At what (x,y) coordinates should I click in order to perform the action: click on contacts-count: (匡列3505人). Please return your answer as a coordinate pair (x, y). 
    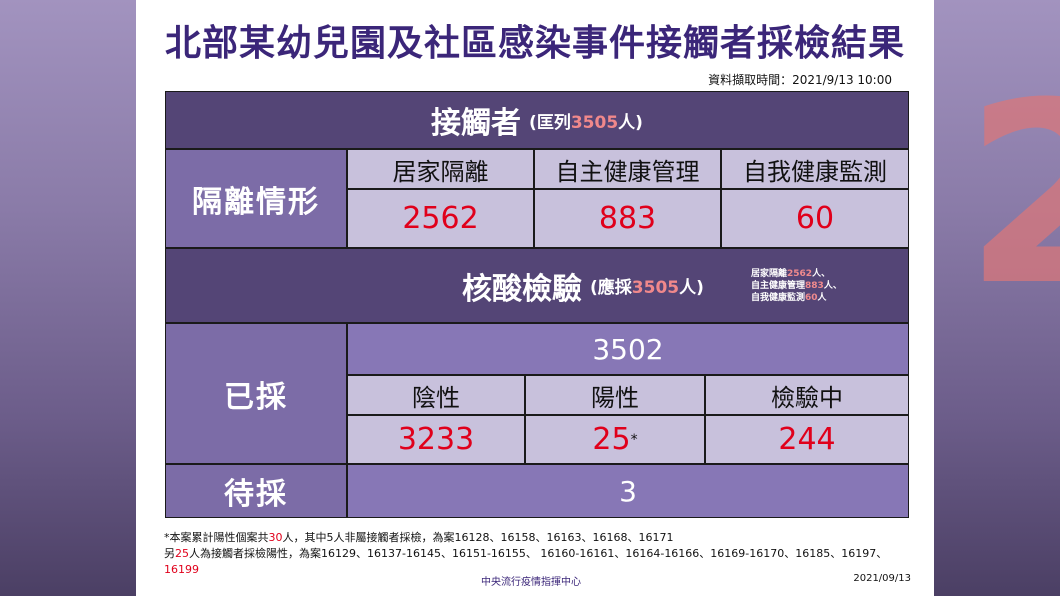
    Looking at the image, I should click on (586, 122).